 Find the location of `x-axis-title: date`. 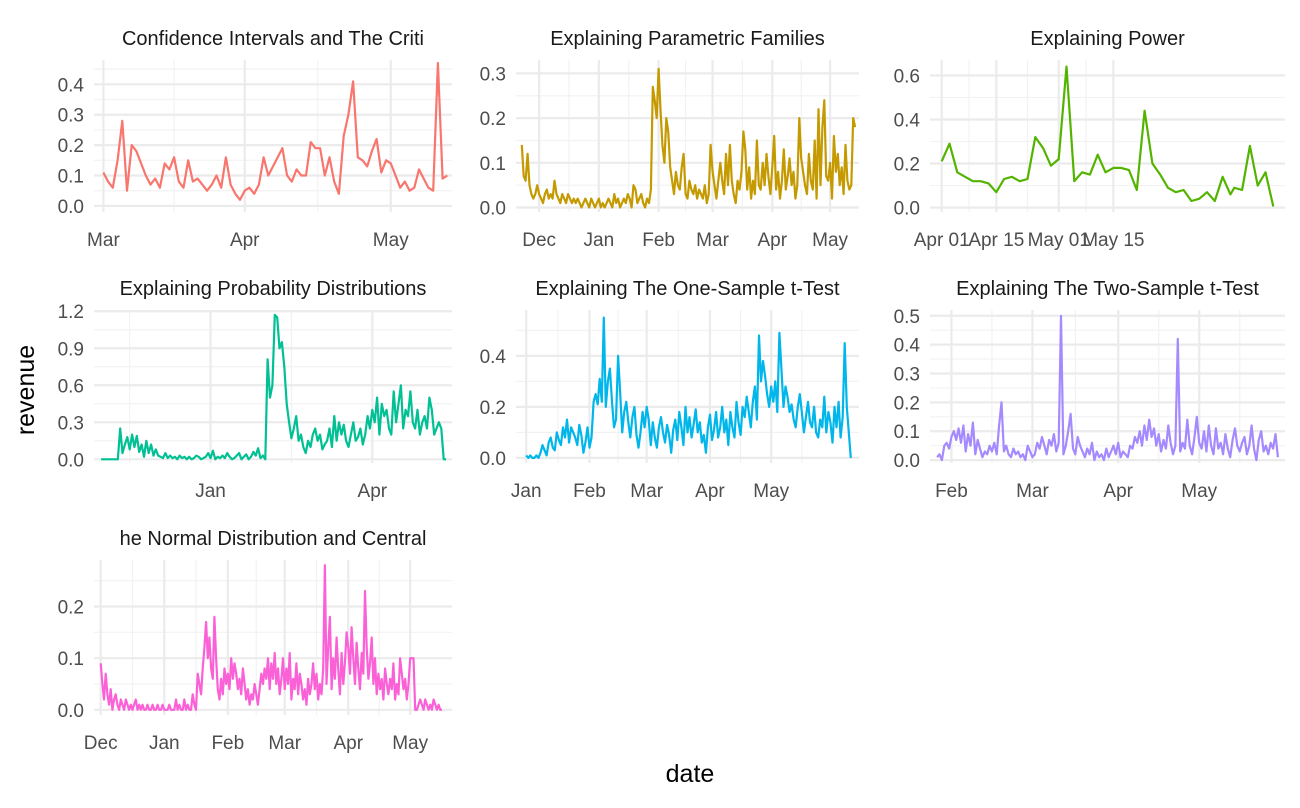

x-axis-title: date is located at coordinates (690, 774).